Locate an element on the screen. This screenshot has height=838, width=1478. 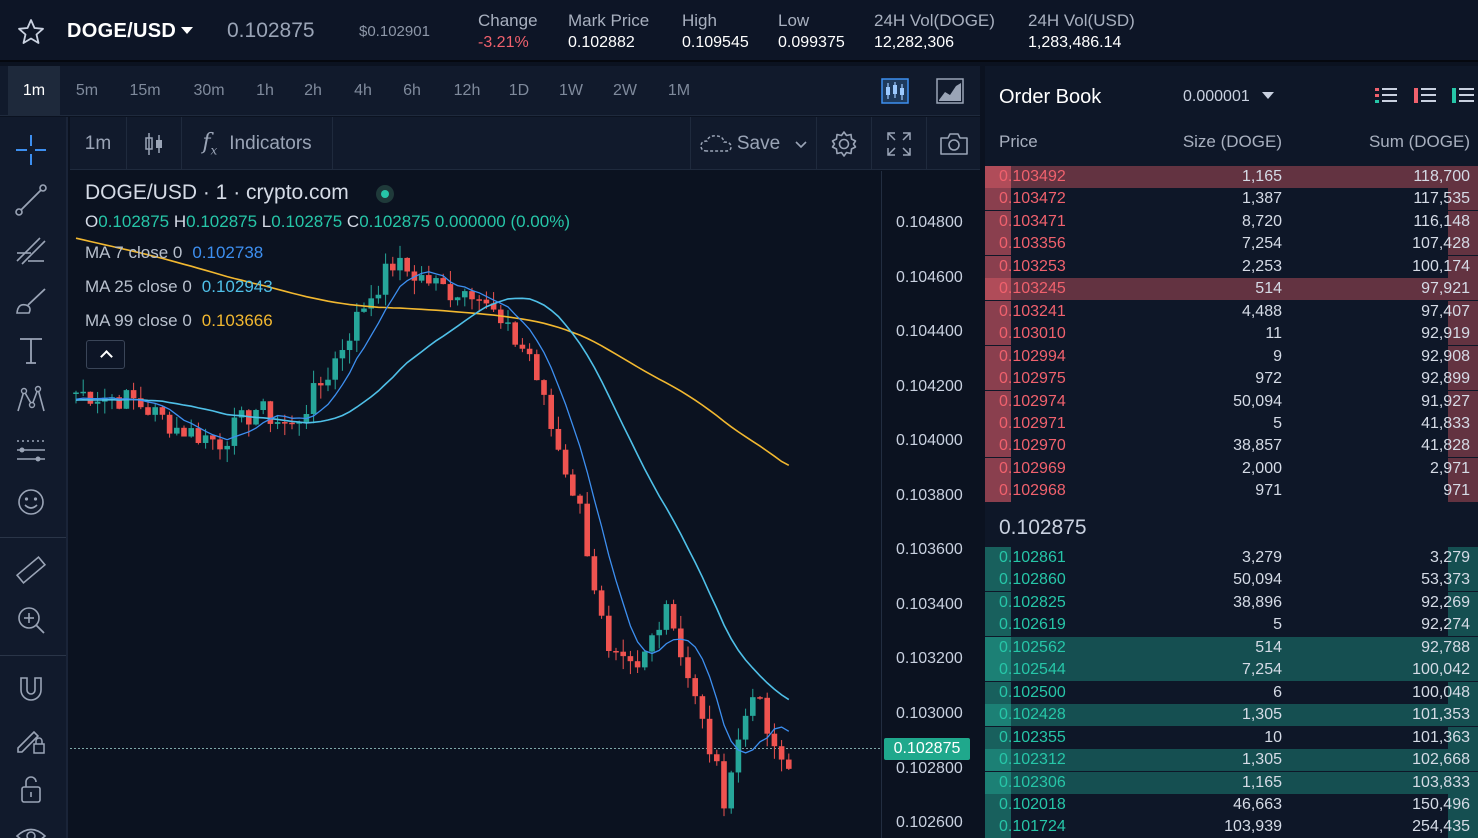
book-both-view-icon is located at coordinates (1386, 96).